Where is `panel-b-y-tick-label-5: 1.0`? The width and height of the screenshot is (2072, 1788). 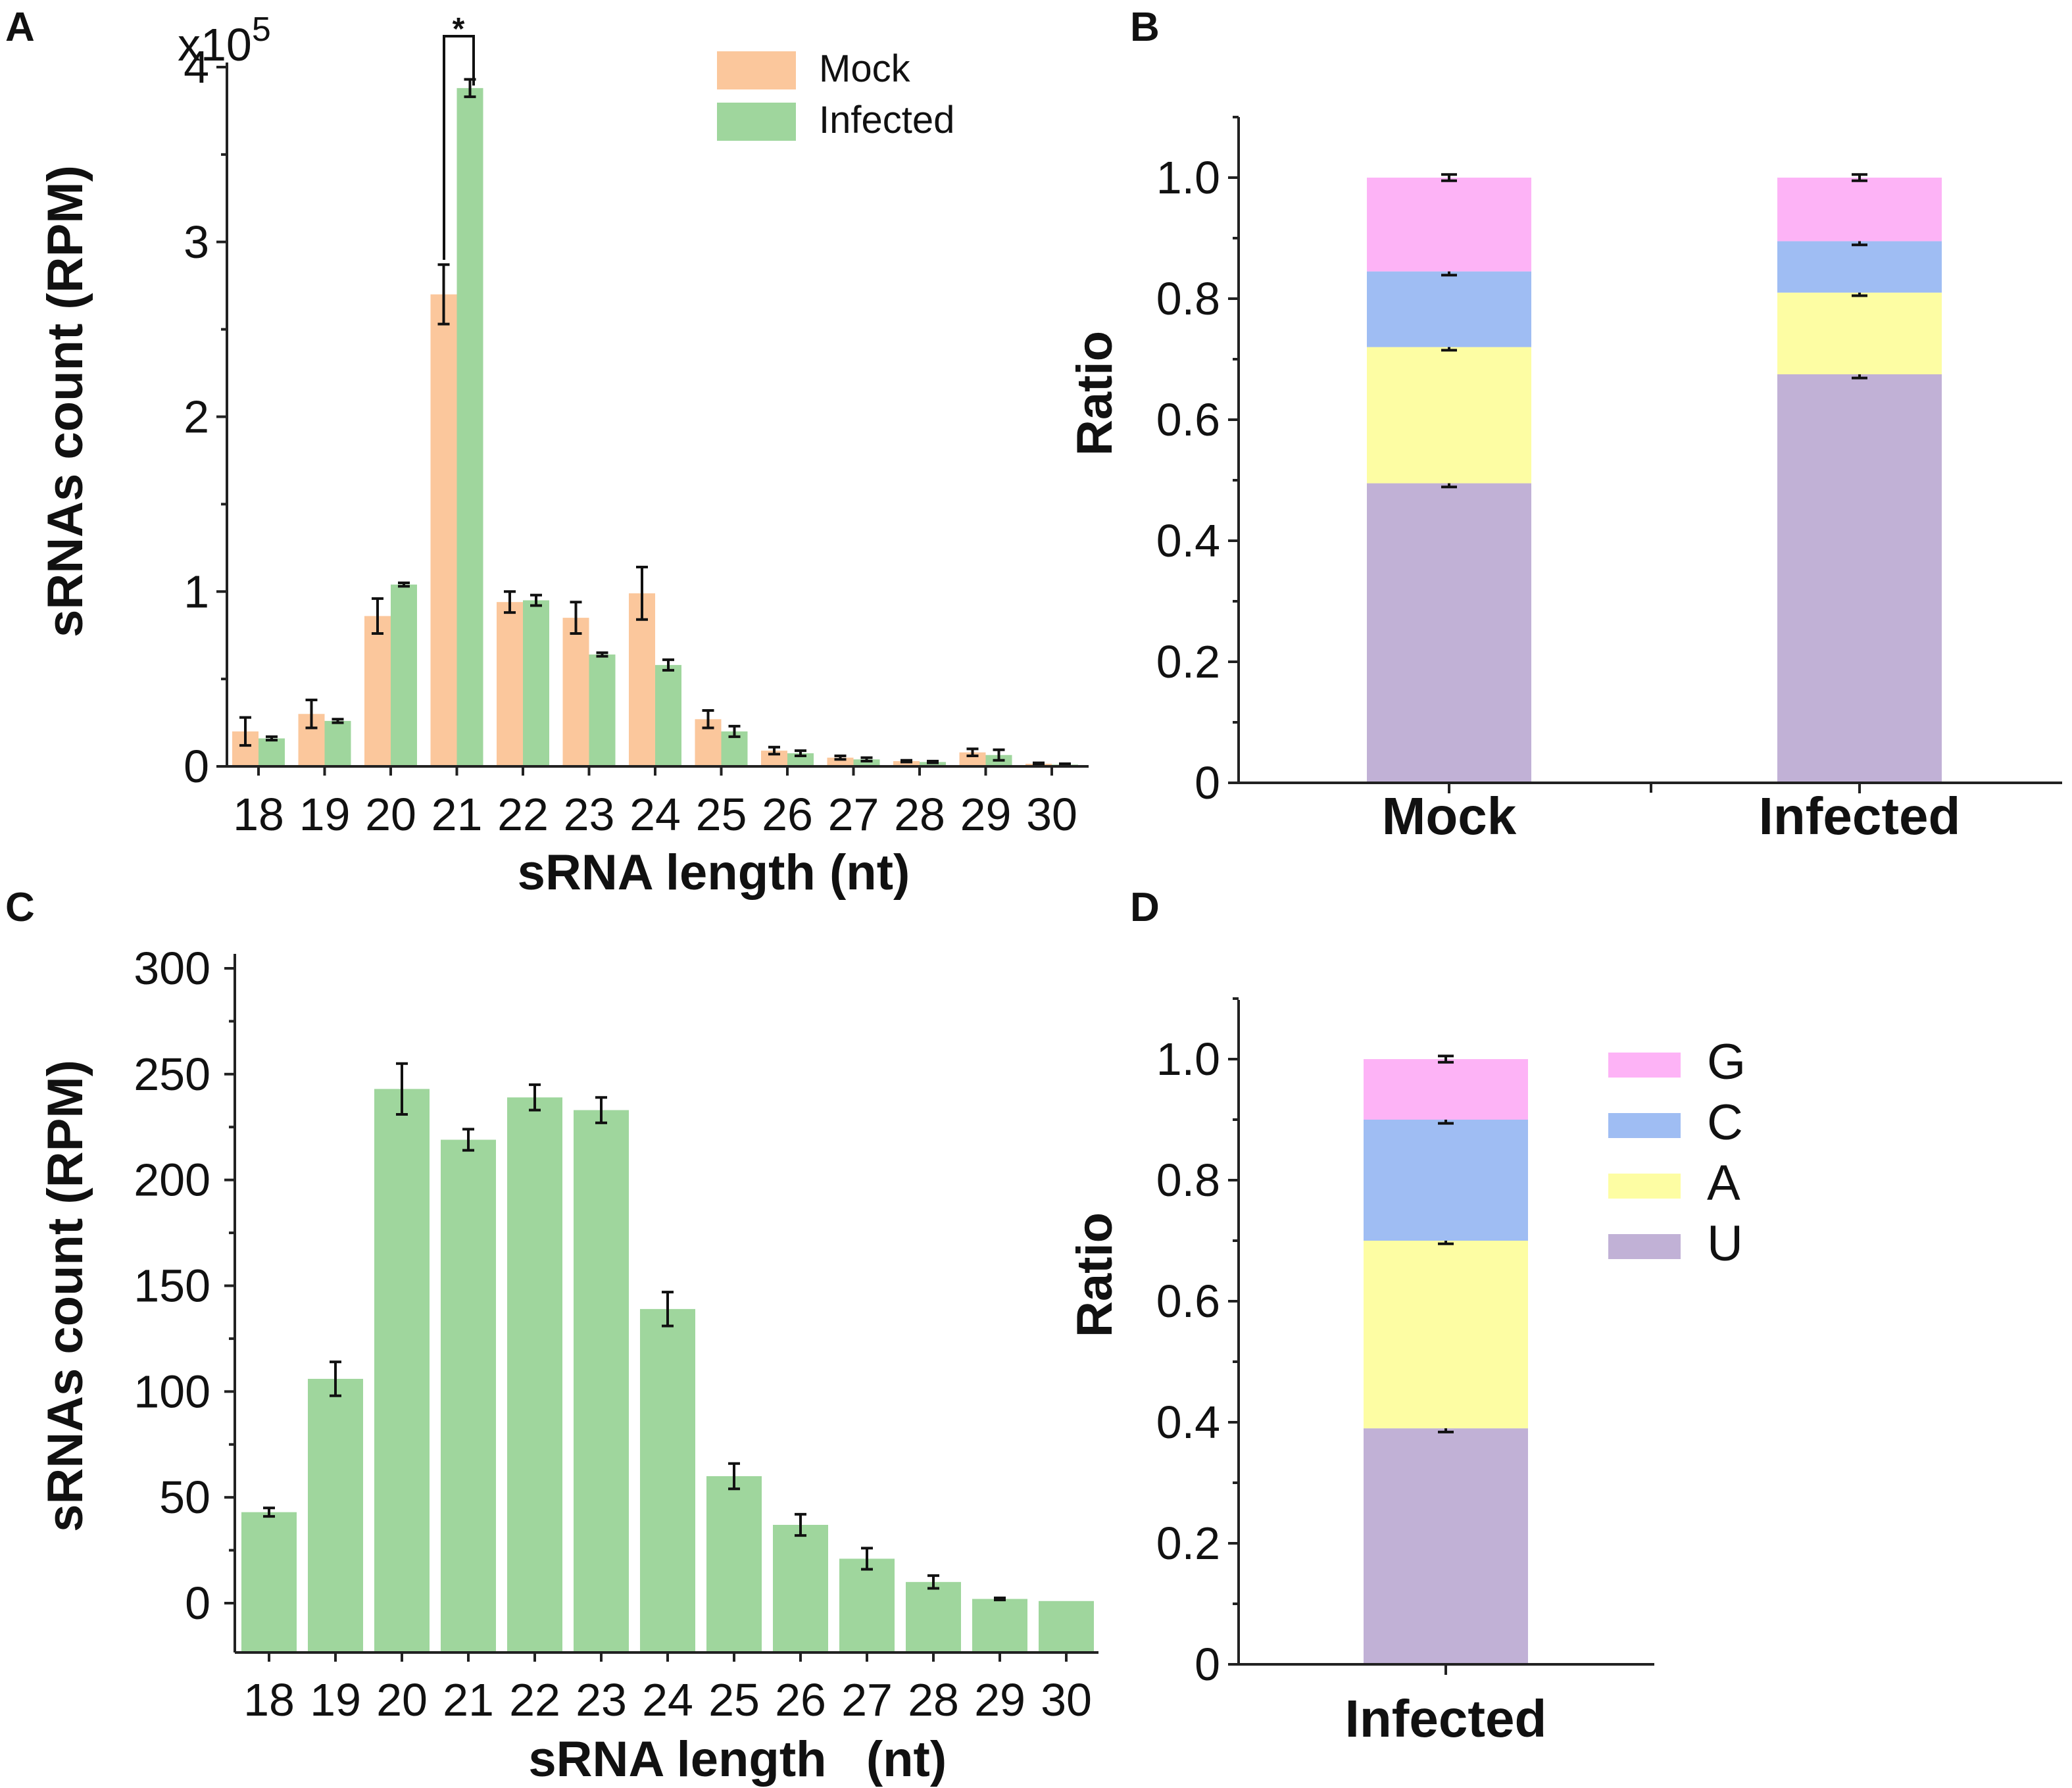 panel-b-y-tick-label-5: 1.0 is located at coordinates (1188, 177).